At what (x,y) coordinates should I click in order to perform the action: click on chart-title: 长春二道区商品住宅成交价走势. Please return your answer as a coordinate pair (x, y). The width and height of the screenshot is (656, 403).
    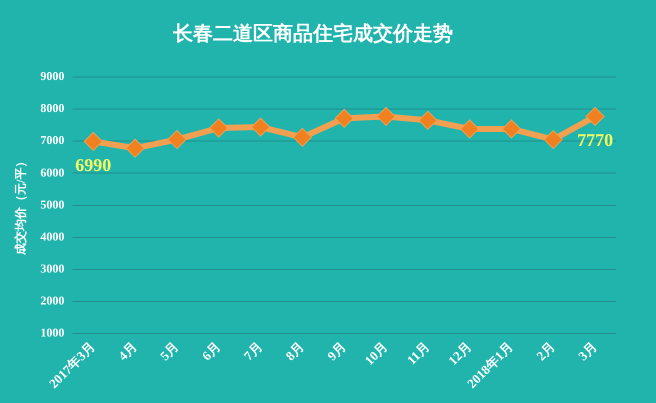
    Looking at the image, I should click on (312, 34).